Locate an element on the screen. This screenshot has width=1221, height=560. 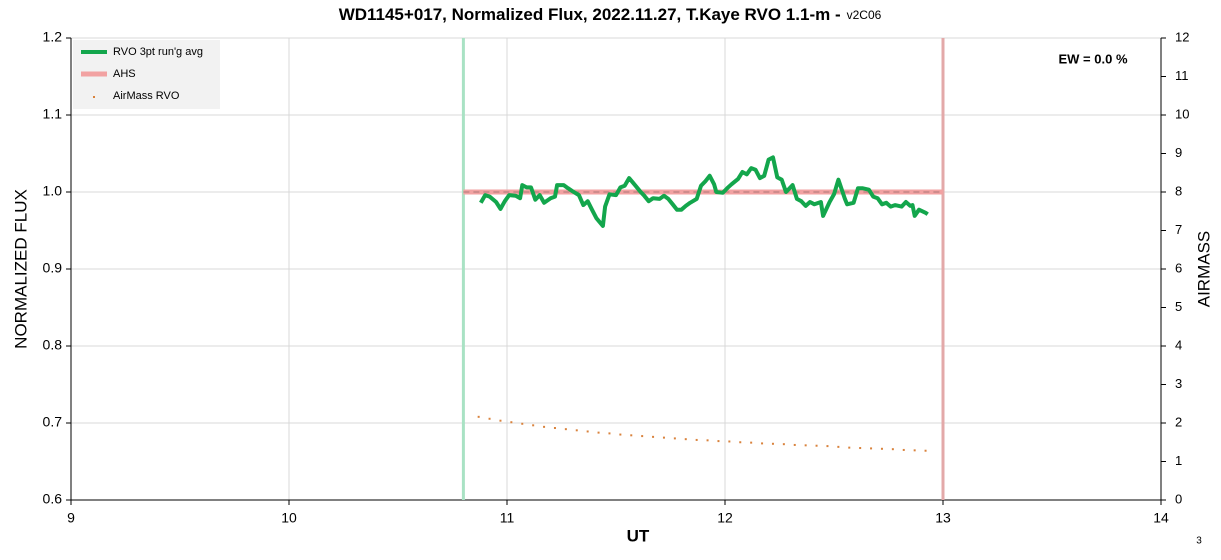
y-tick-label: 1.1 is located at coordinates (53, 114).